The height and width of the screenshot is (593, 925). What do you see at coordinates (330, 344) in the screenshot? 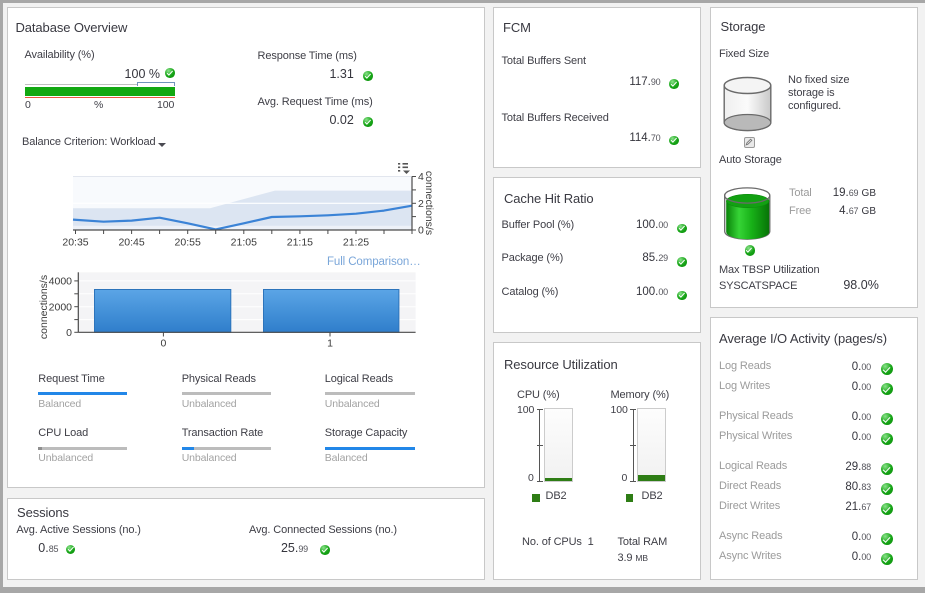
I see `svg-text: 1` at bounding box center [330, 344].